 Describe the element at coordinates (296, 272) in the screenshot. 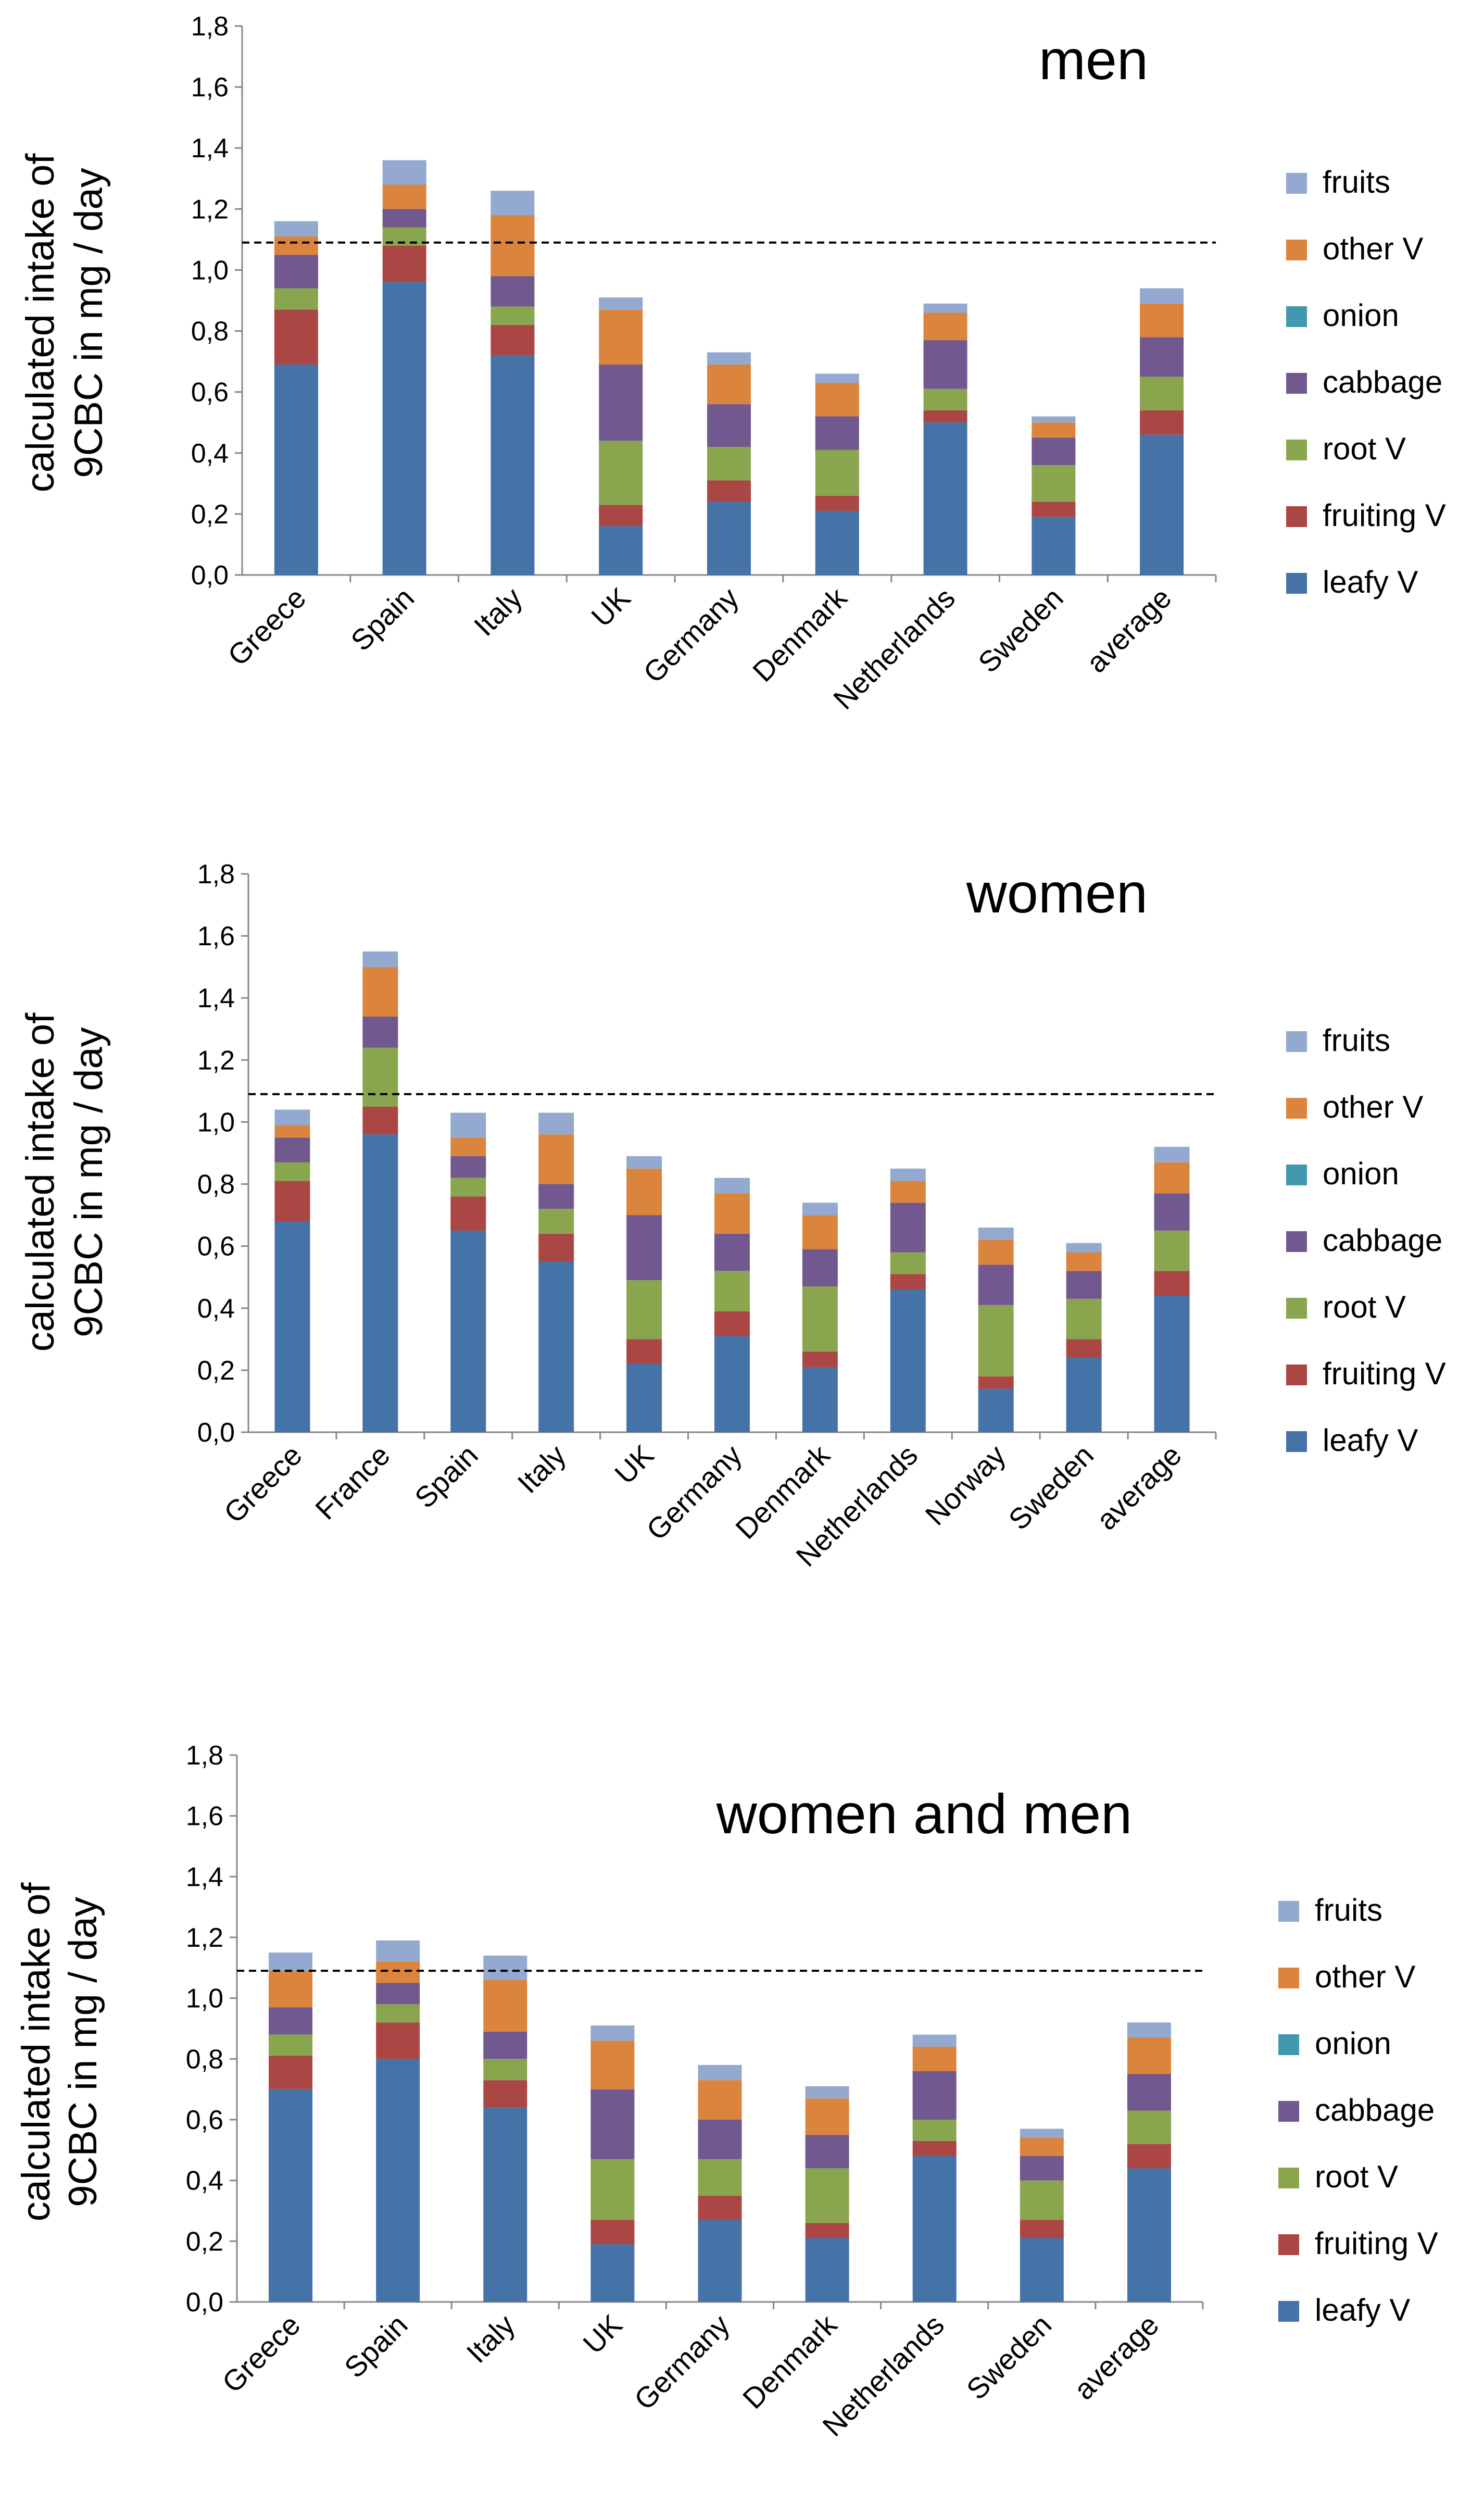

I see `bar-segment-cabbage-greece` at that location.